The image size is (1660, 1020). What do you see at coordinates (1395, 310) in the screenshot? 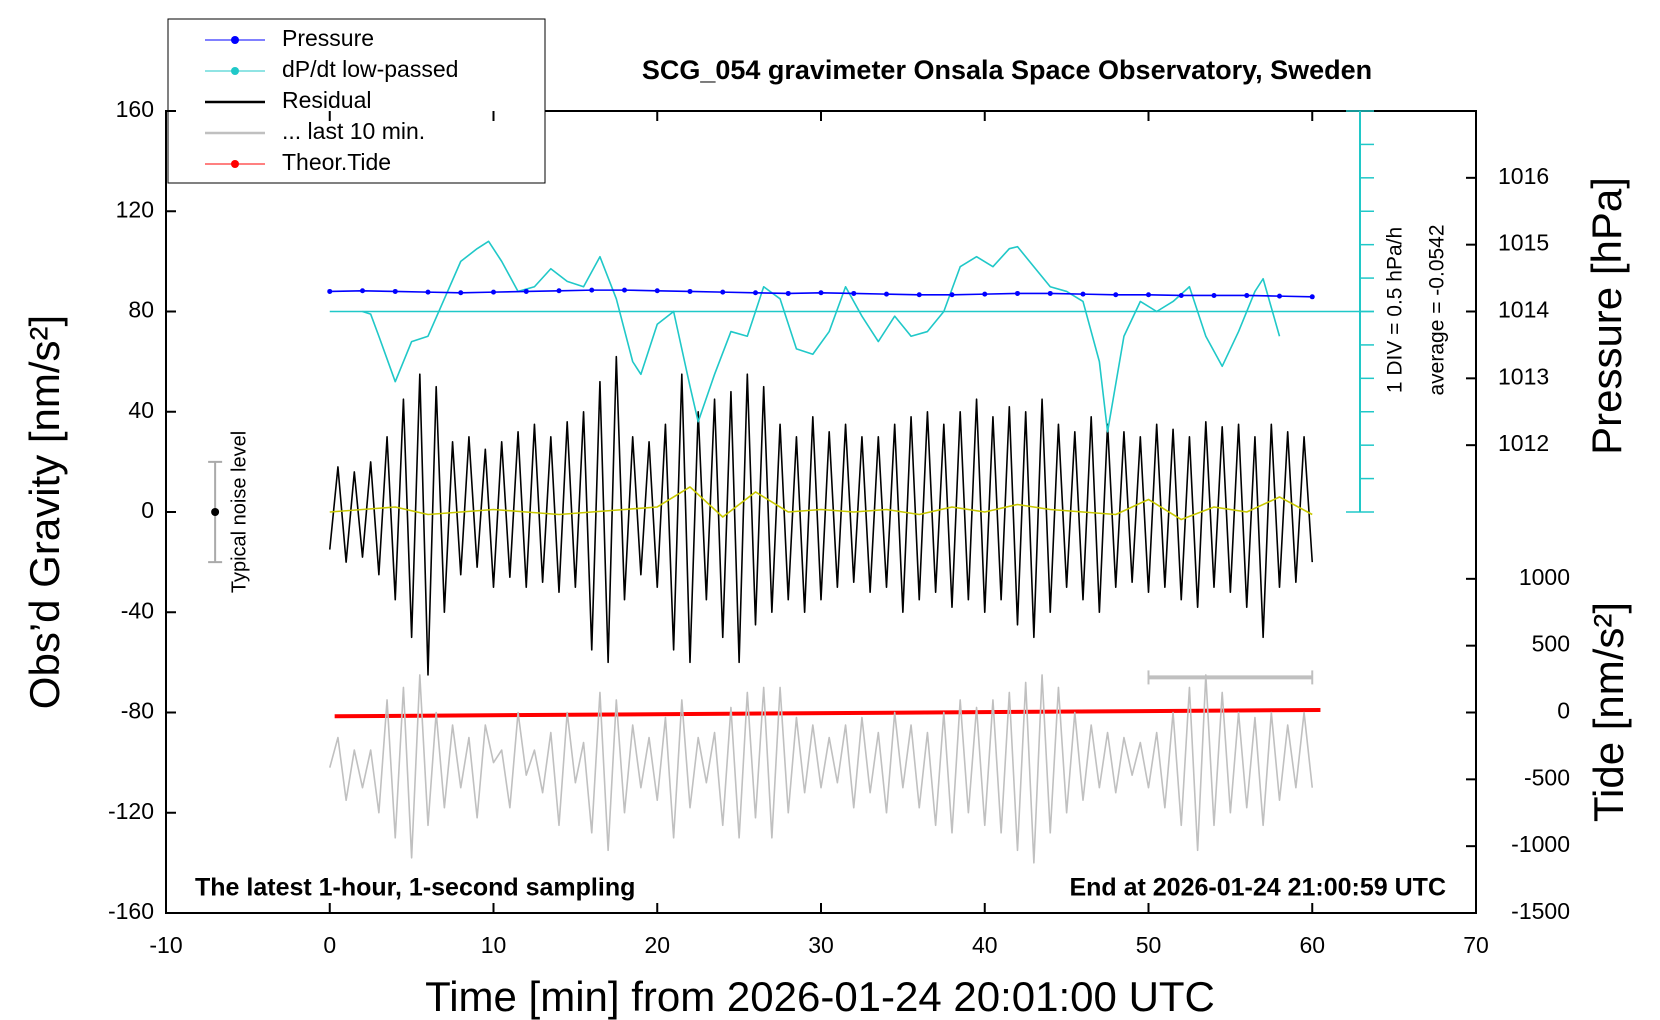
I see `ruler-label: 1 DIV = 0.5 hPa/h` at bounding box center [1395, 310].